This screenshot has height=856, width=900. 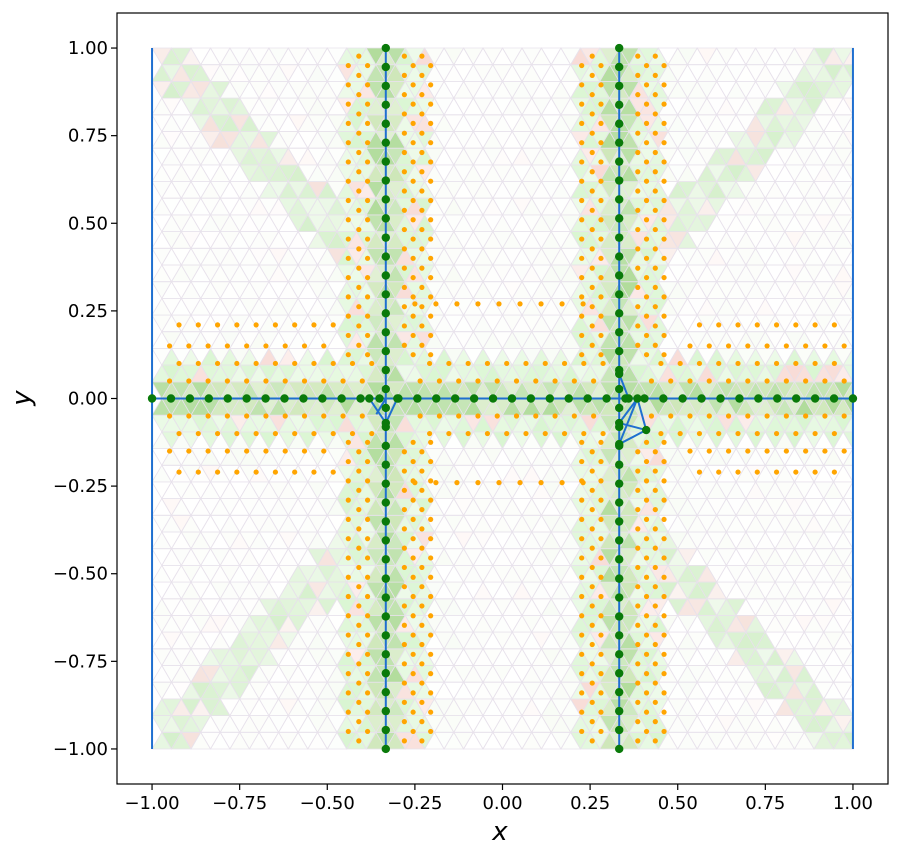 What do you see at coordinates (88, 48) in the screenshot?
I see `y-tick-label: 1.00` at bounding box center [88, 48].